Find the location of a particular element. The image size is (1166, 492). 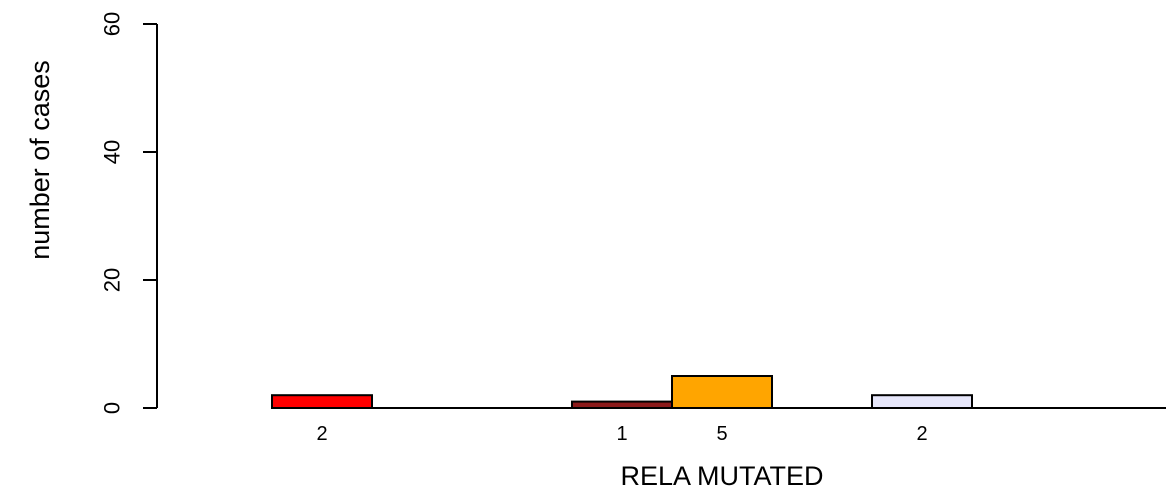

y-tick-label: 60 is located at coordinates (112, 24).